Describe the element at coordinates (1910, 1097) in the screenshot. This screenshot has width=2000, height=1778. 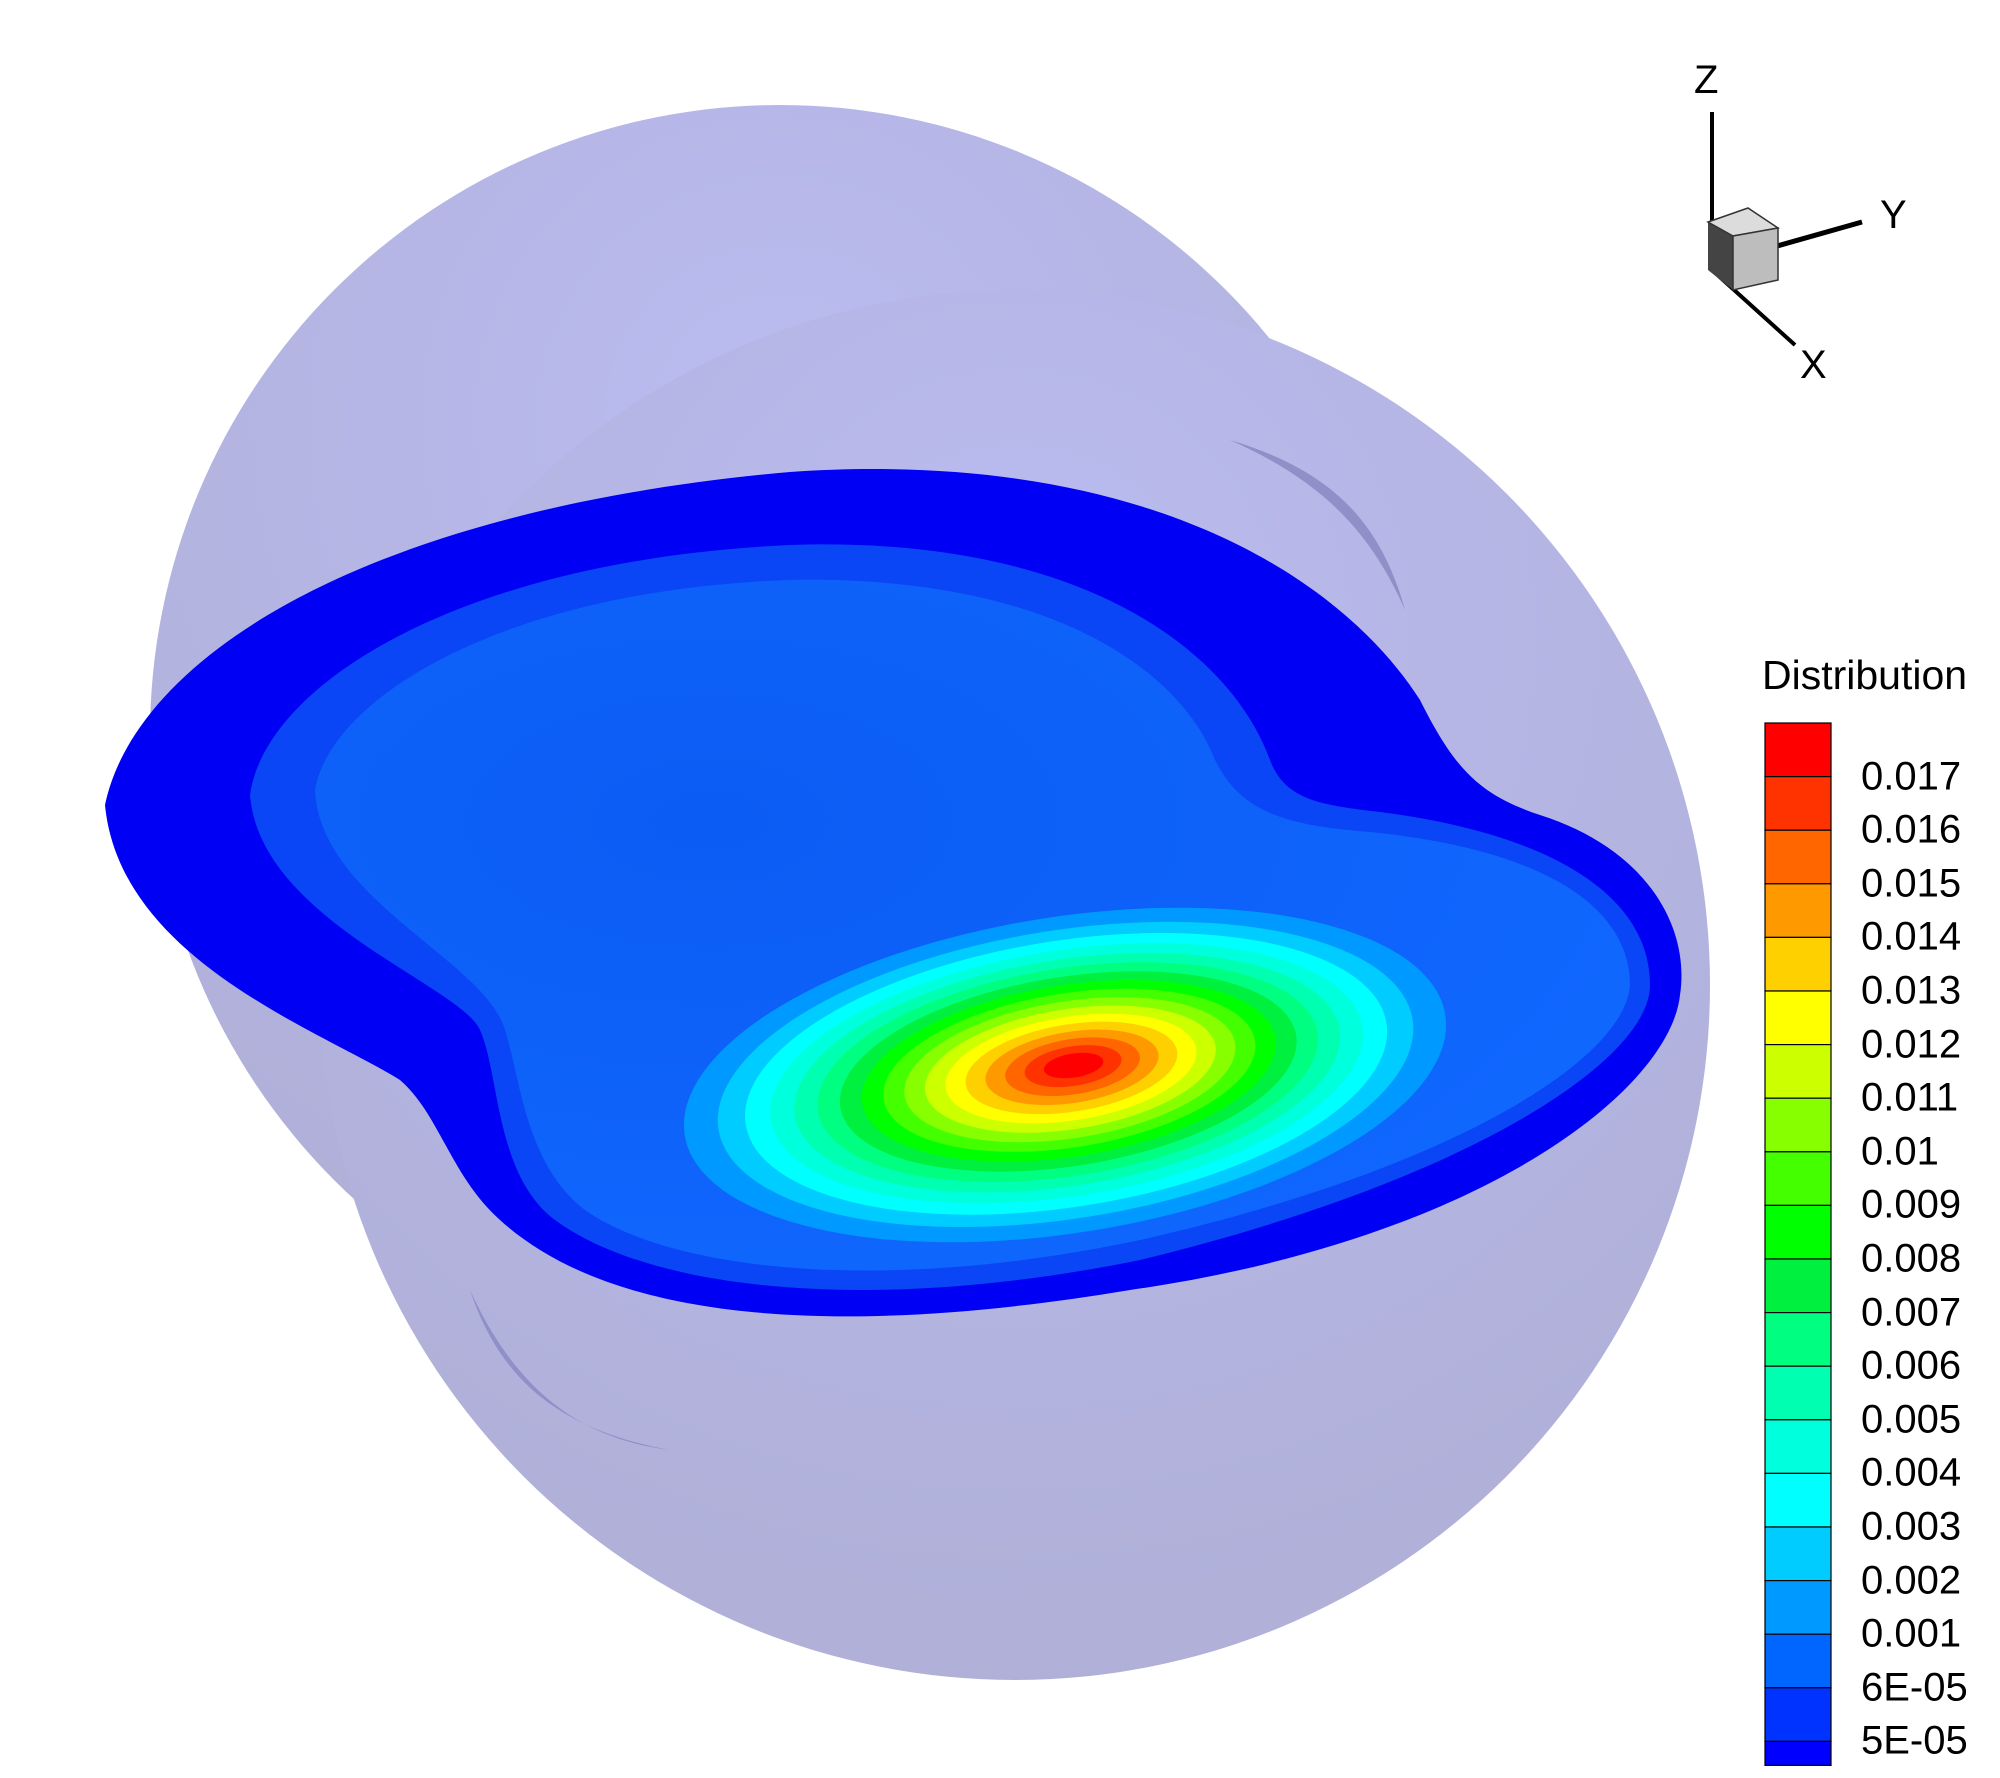
I see `legend-tick-label: 0.011` at that location.